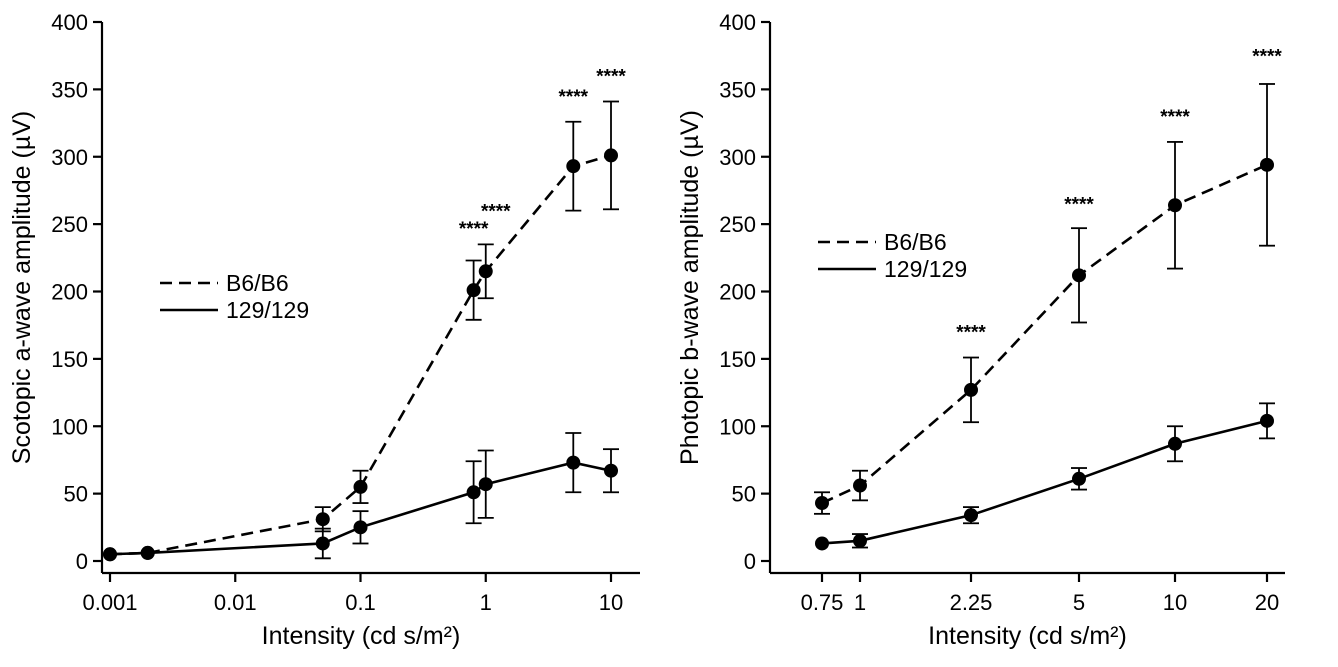 This screenshot has width=1338, height=667. What do you see at coordinates (360, 602) in the screenshot?
I see `x-tick-label-0-2: 0.1` at bounding box center [360, 602].